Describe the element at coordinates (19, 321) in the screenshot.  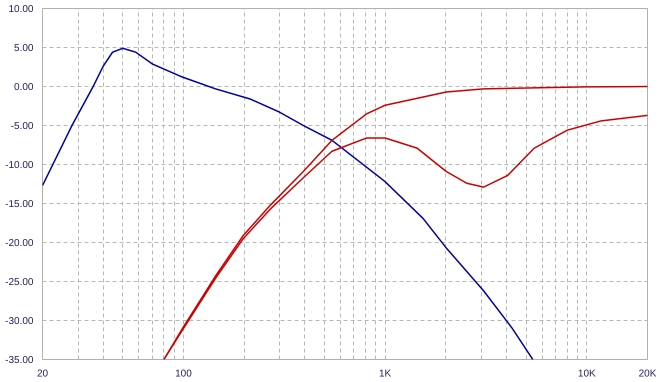
I see `y-tick-label: -30.00` at that location.